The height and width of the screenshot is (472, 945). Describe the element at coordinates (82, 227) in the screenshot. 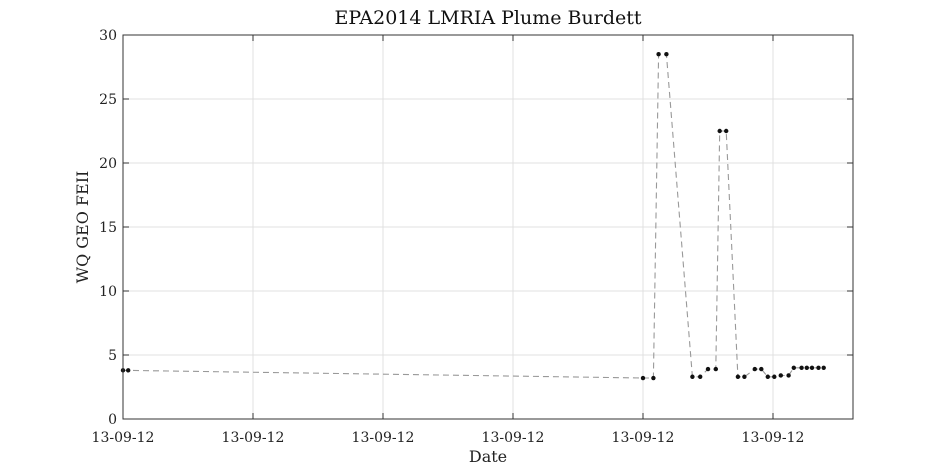

I see `y-axis-label: WQ GEO FEII` at that location.